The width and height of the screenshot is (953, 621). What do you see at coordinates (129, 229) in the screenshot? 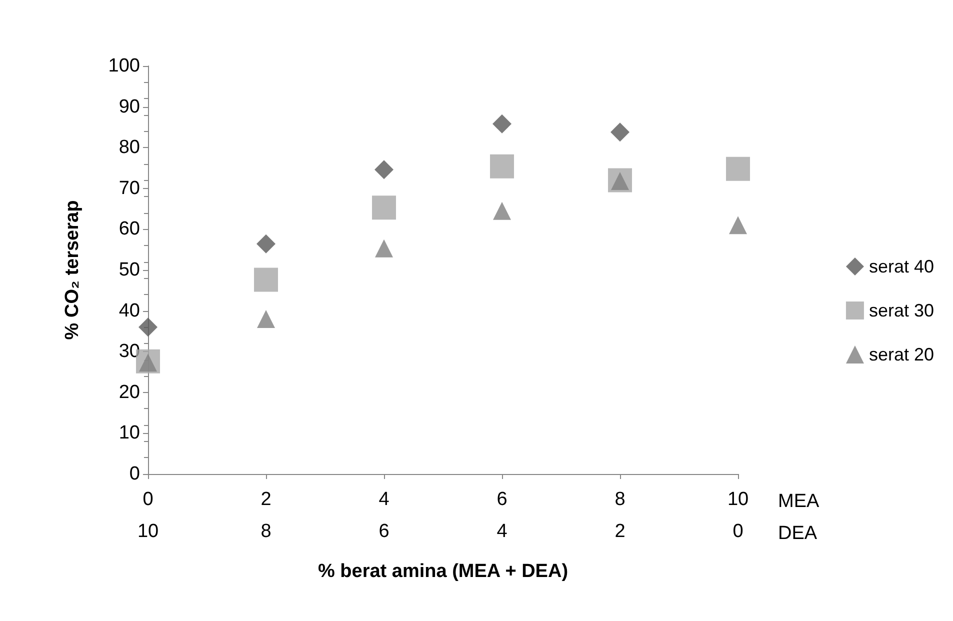
I see `y-tick-label: 60` at bounding box center [129, 229].